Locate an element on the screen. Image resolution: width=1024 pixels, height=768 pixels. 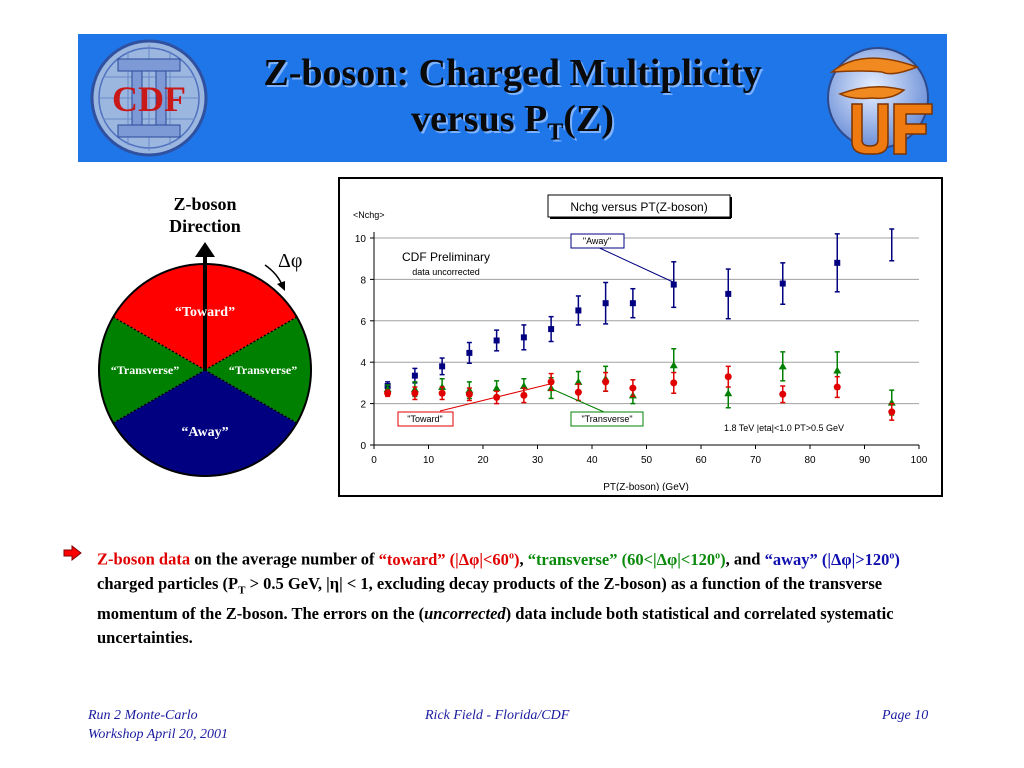
z-direction-arrowhead is located at coordinates (205, 249).